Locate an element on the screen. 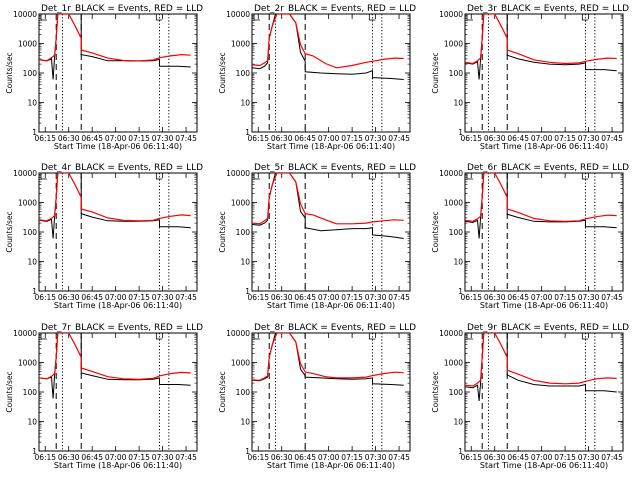 Image resolution: width=640 pixels, height=480 pixels. panel-title: Det_9r BLACK = Events, RED = LLD is located at coordinates (548, 328).